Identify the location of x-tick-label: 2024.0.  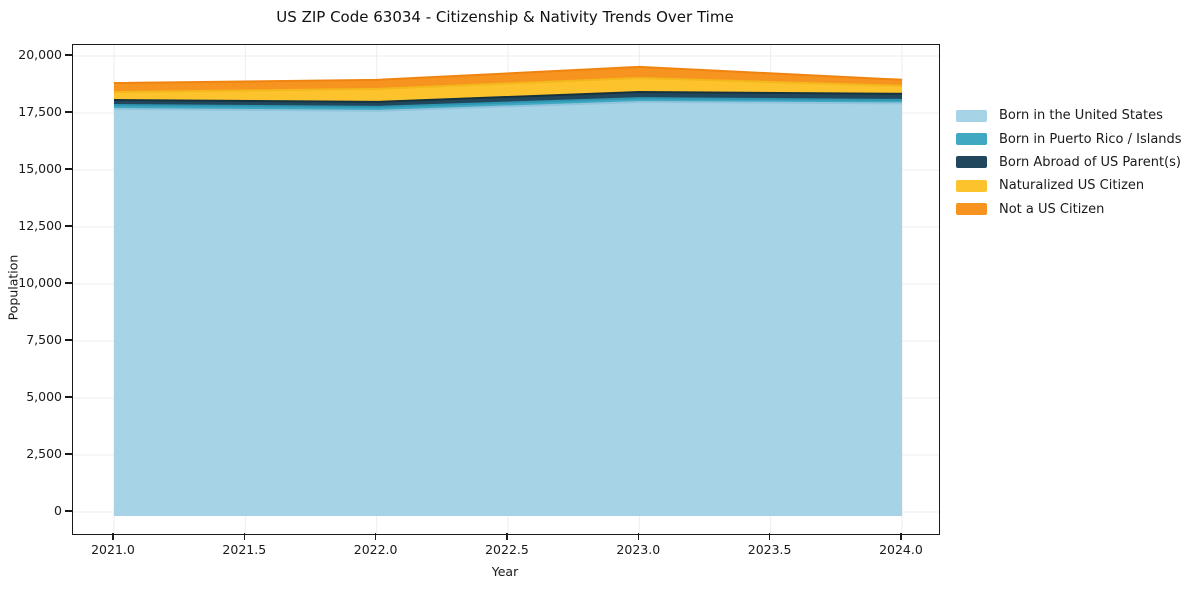
(901, 549).